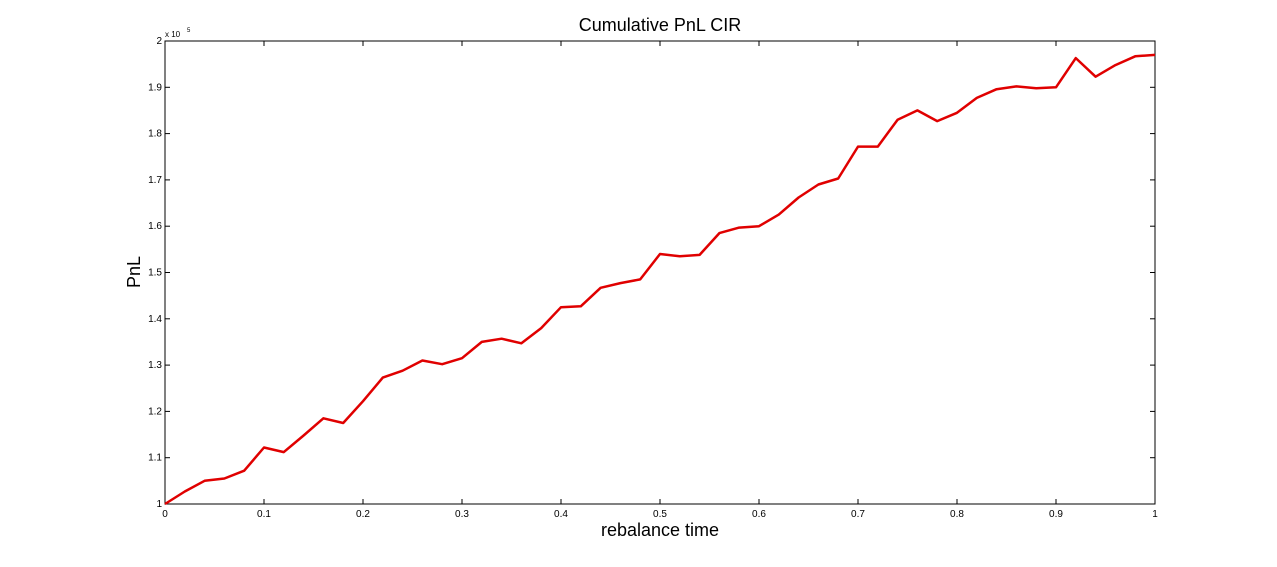  What do you see at coordinates (561, 514) in the screenshot?
I see `x-tick-label: 0.4` at bounding box center [561, 514].